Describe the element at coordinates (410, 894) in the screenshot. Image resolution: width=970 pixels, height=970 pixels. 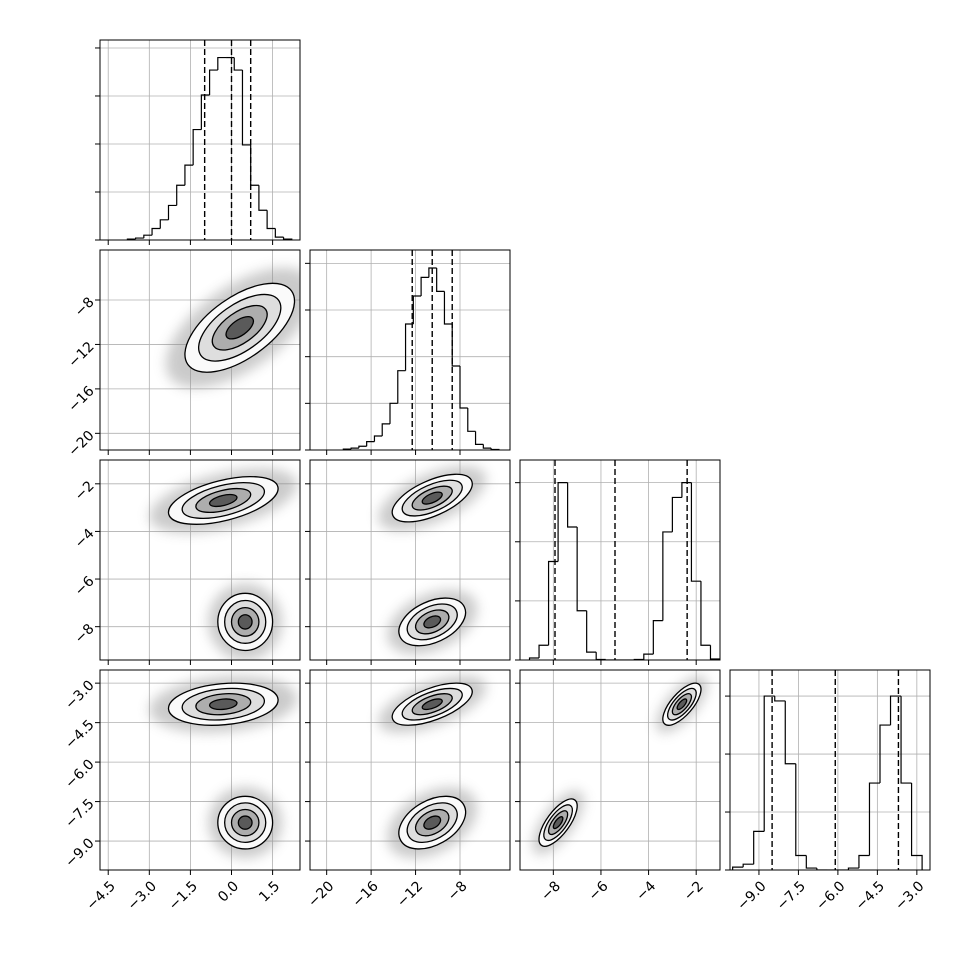
I see `x-tick-label: −12` at that location.